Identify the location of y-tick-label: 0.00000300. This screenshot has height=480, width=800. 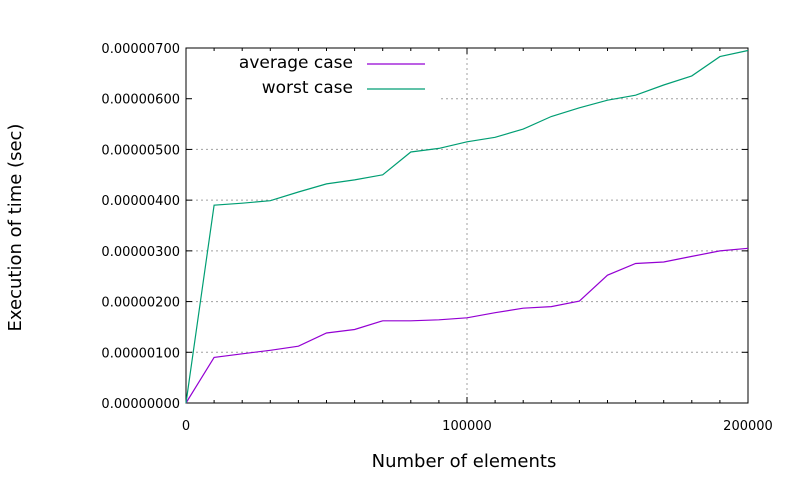
(140, 252).